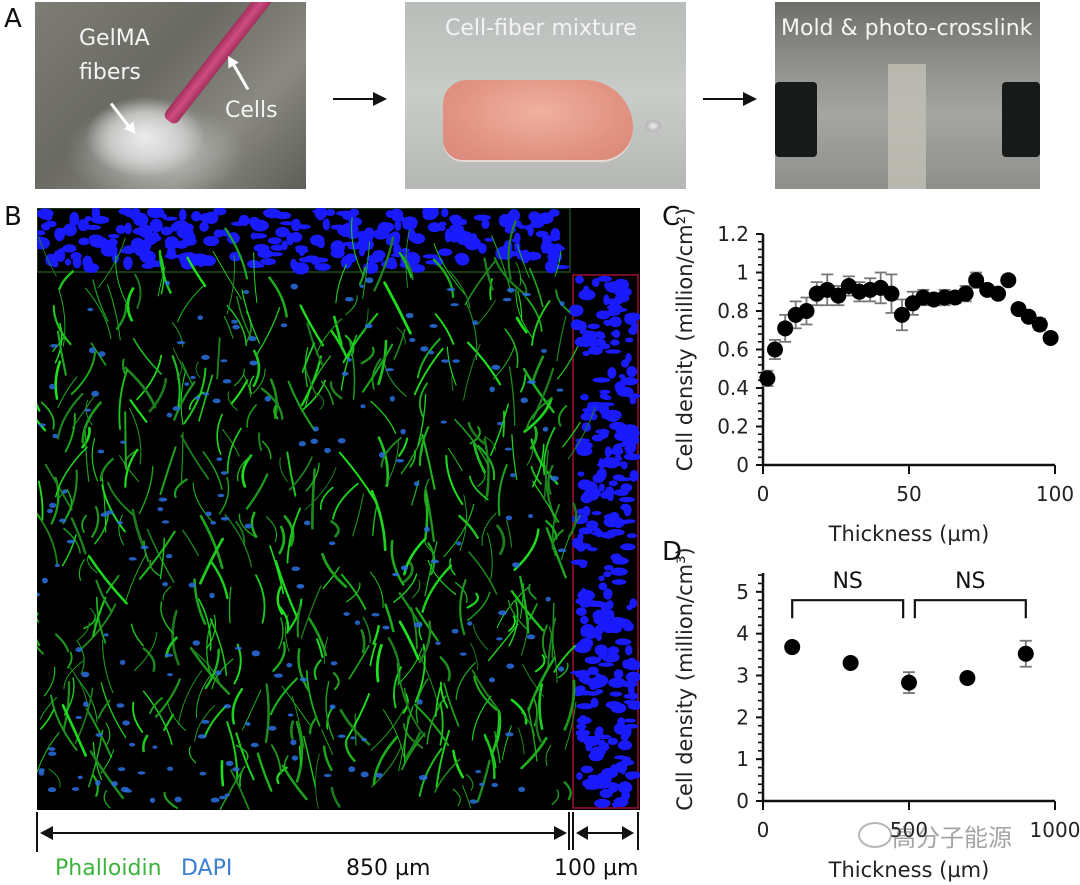 This screenshot has width=1080, height=885. I want to click on arrowhead-left-small-icon, so click(582, 833).